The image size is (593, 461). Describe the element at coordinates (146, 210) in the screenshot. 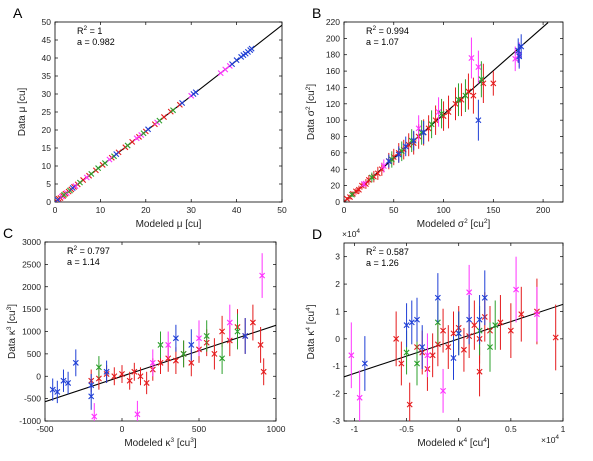

I see `x-tick-label: 20` at that location.